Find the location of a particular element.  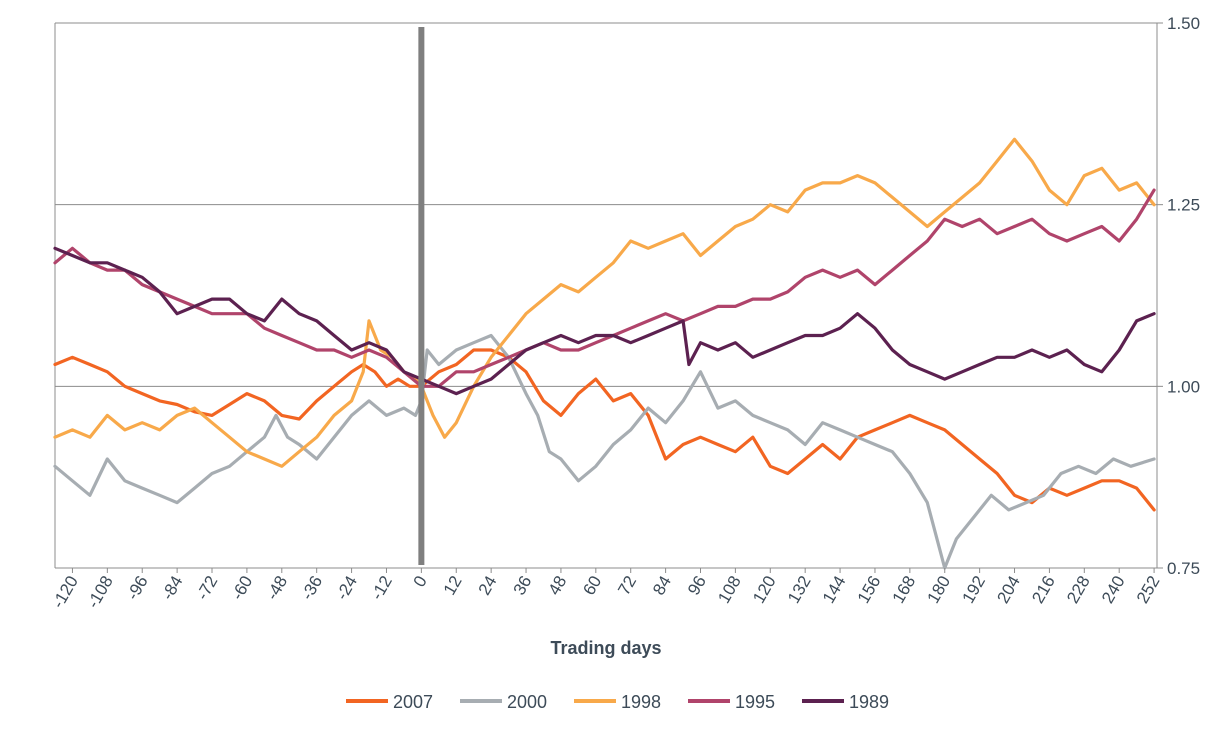

x-tick-label: 48 is located at coordinates (557, 586).